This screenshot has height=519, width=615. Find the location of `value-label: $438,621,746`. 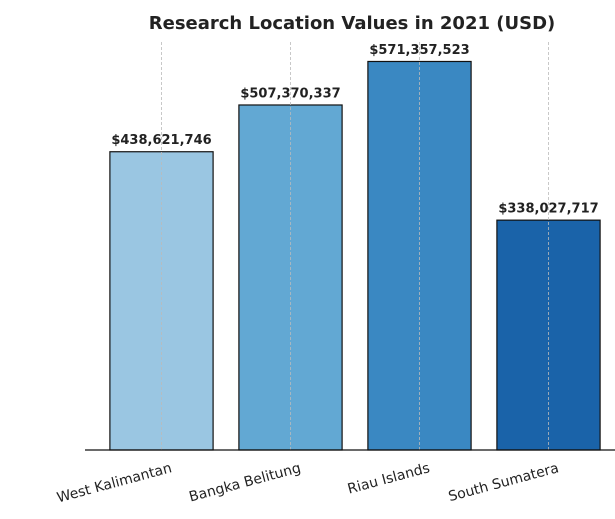

value-label: $438,621,746 is located at coordinates (161, 140).